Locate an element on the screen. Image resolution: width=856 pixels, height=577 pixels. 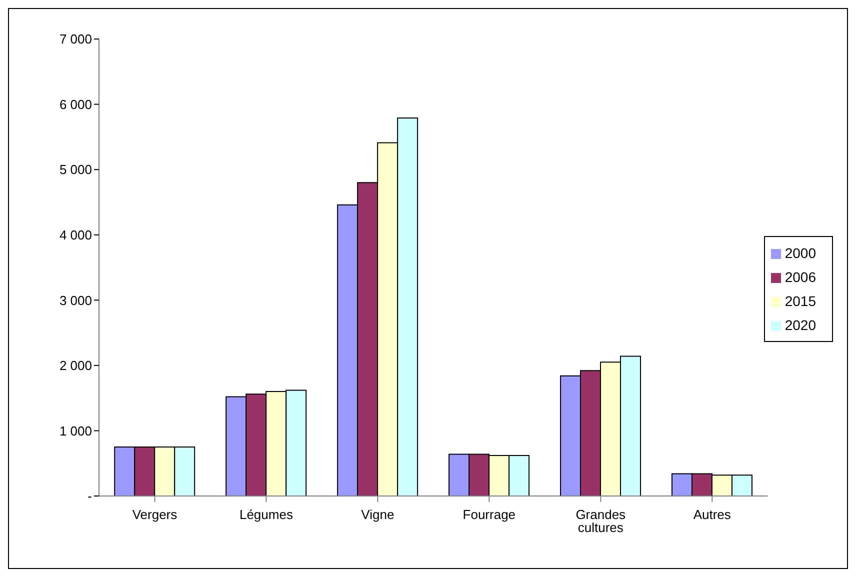
legend-label: 2015 is located at coordinates (800, 300).